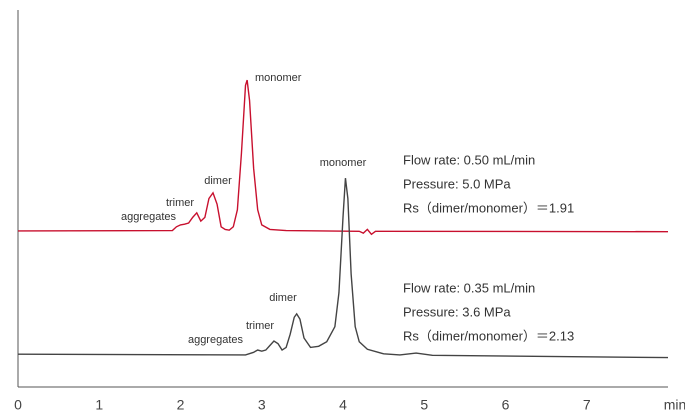  I want to click on condition: Rs（dimer/monomer）＝2.13, so click(488, 335).